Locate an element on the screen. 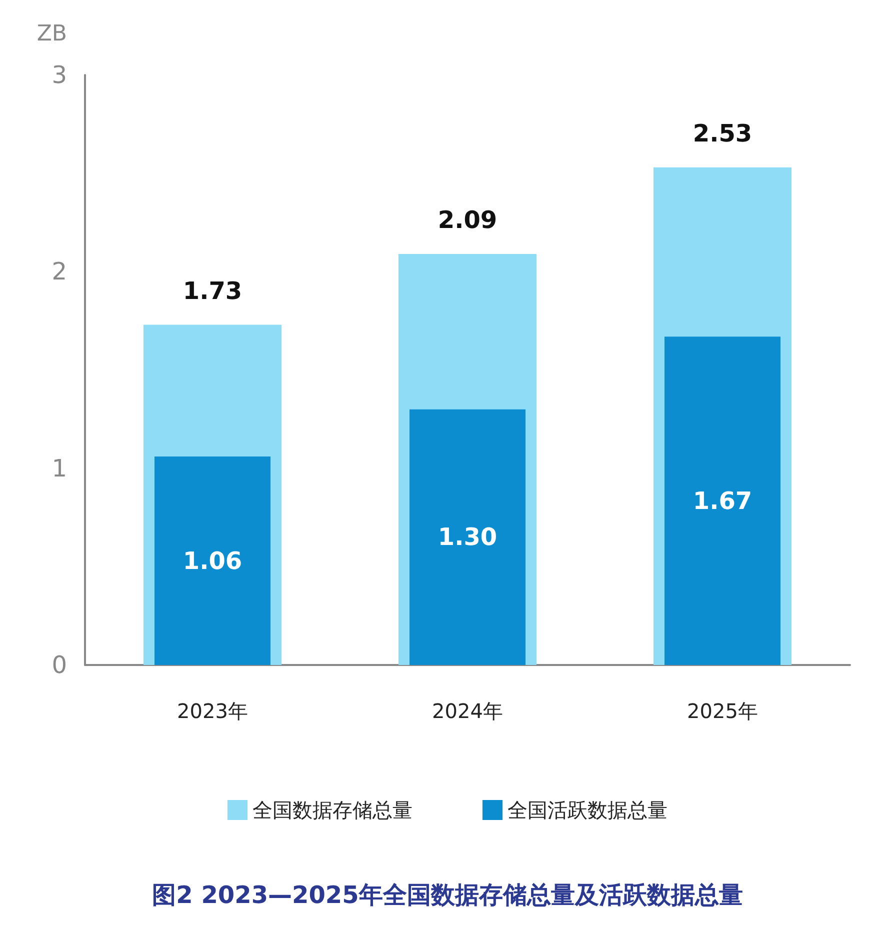 This screenshot has height=935, width=895. data-label: 2.53 is located at coordinates (722, 133).